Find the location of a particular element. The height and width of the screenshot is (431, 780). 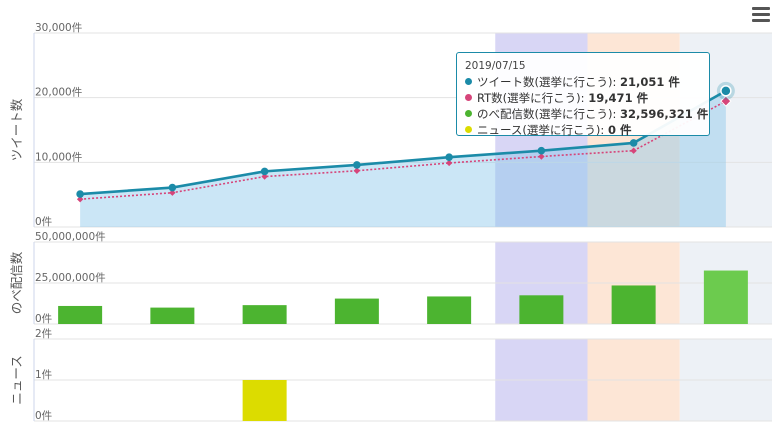

tooltip-row-tweets: ツイート数(選挙に行こう): 21,051 件 is located at coordinates (583, 82).